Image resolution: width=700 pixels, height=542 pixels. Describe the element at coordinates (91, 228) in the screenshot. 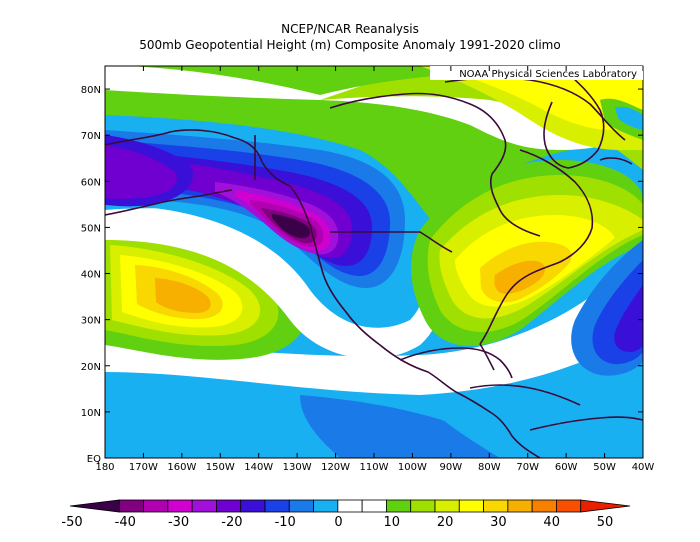

I see `lat-tick-label: 50N` at that location.